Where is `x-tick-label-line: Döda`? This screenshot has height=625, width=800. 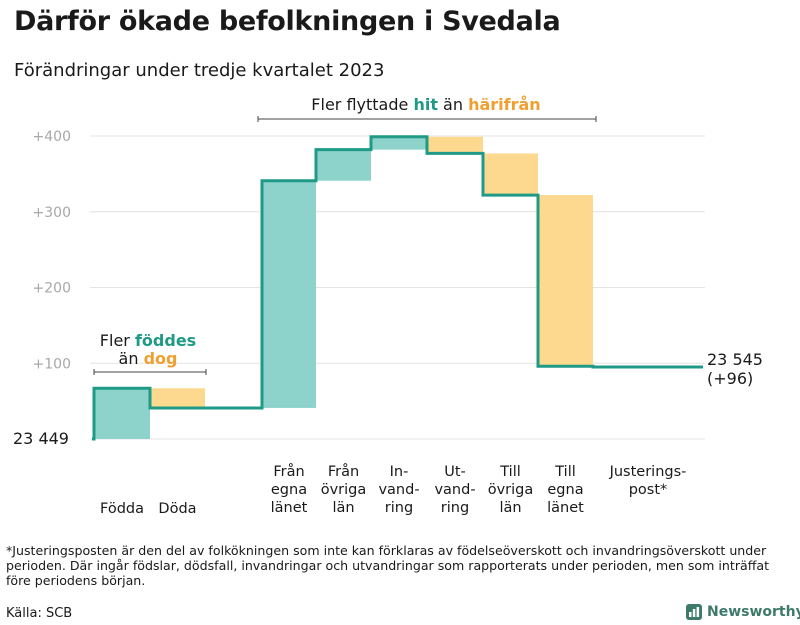 x-tick-label-line: Döda is located at coordinates (177, 509).